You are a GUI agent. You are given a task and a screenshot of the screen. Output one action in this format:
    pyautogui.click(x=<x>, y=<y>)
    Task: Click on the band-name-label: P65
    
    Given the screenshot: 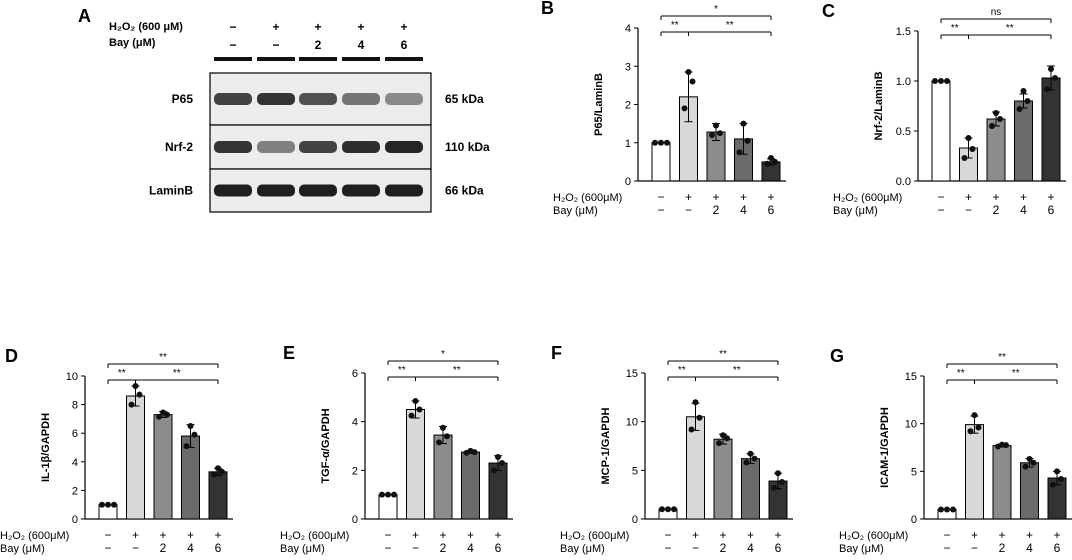 What is the action you would take?
    pyautogui.click(x=183, y=99)
    